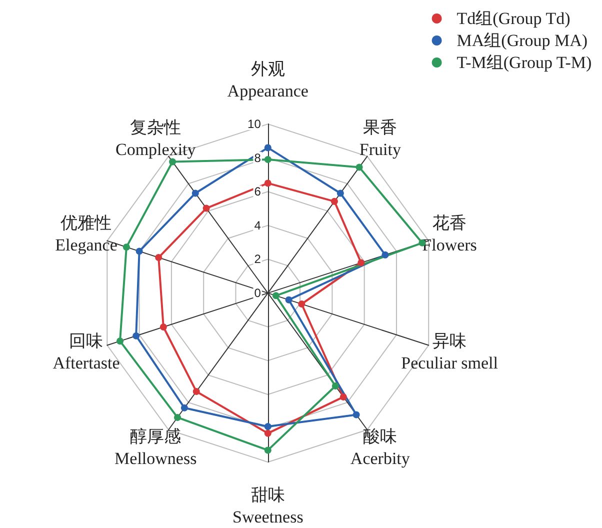 Image resolution: width=602 pixels, height=528 pixels. I want to click on spoke-label: 异味 Peculiar smell, so click(449, 352).